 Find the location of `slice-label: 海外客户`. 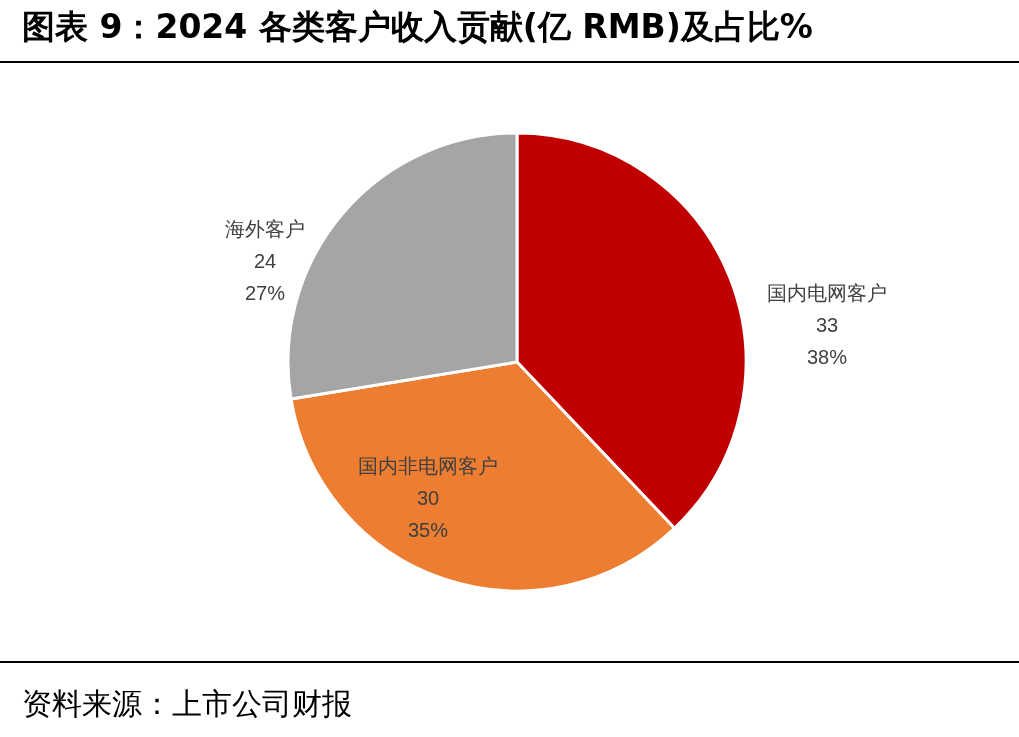

slice-label: 海外客户 is located at coordinates (265, 229).